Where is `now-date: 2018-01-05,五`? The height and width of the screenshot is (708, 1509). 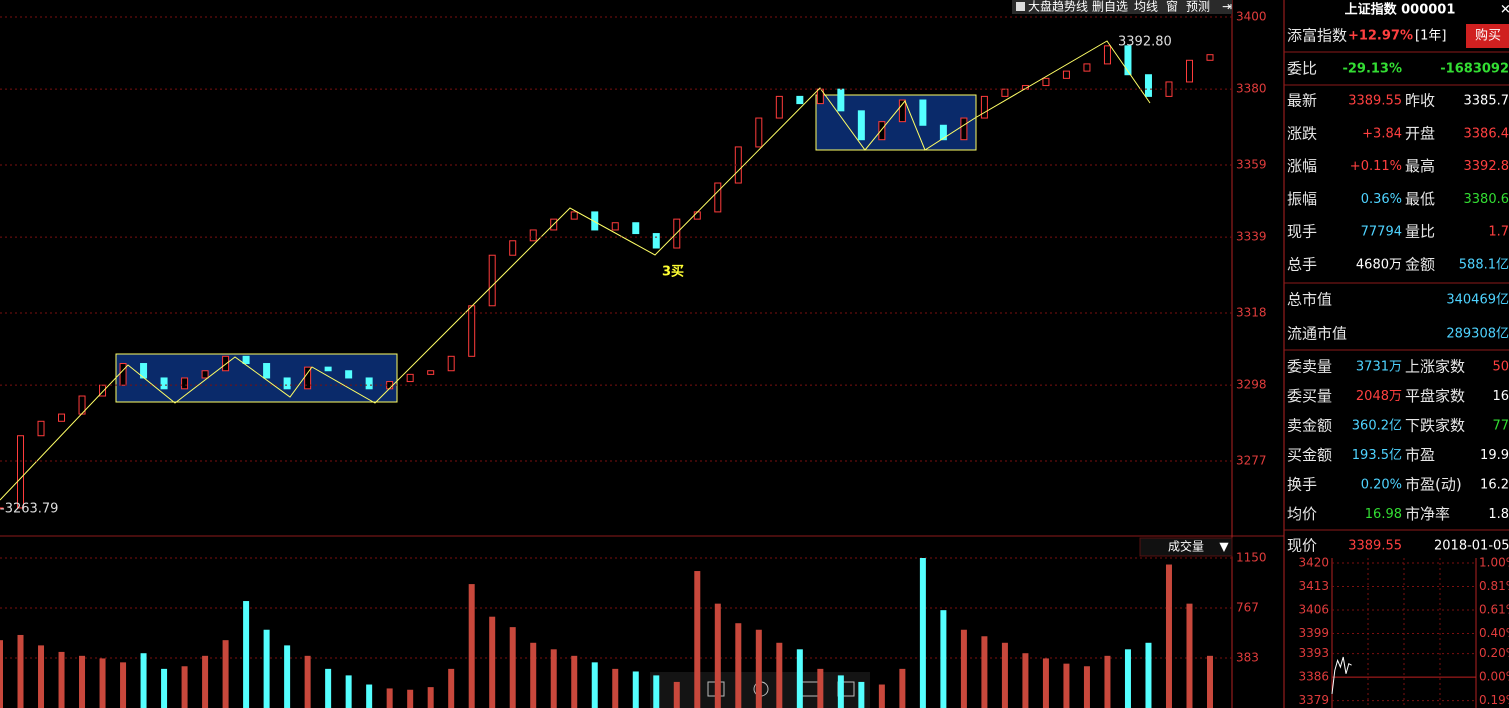 now-date: 2018-01-05,五 is located at coordinates (1471, 546).